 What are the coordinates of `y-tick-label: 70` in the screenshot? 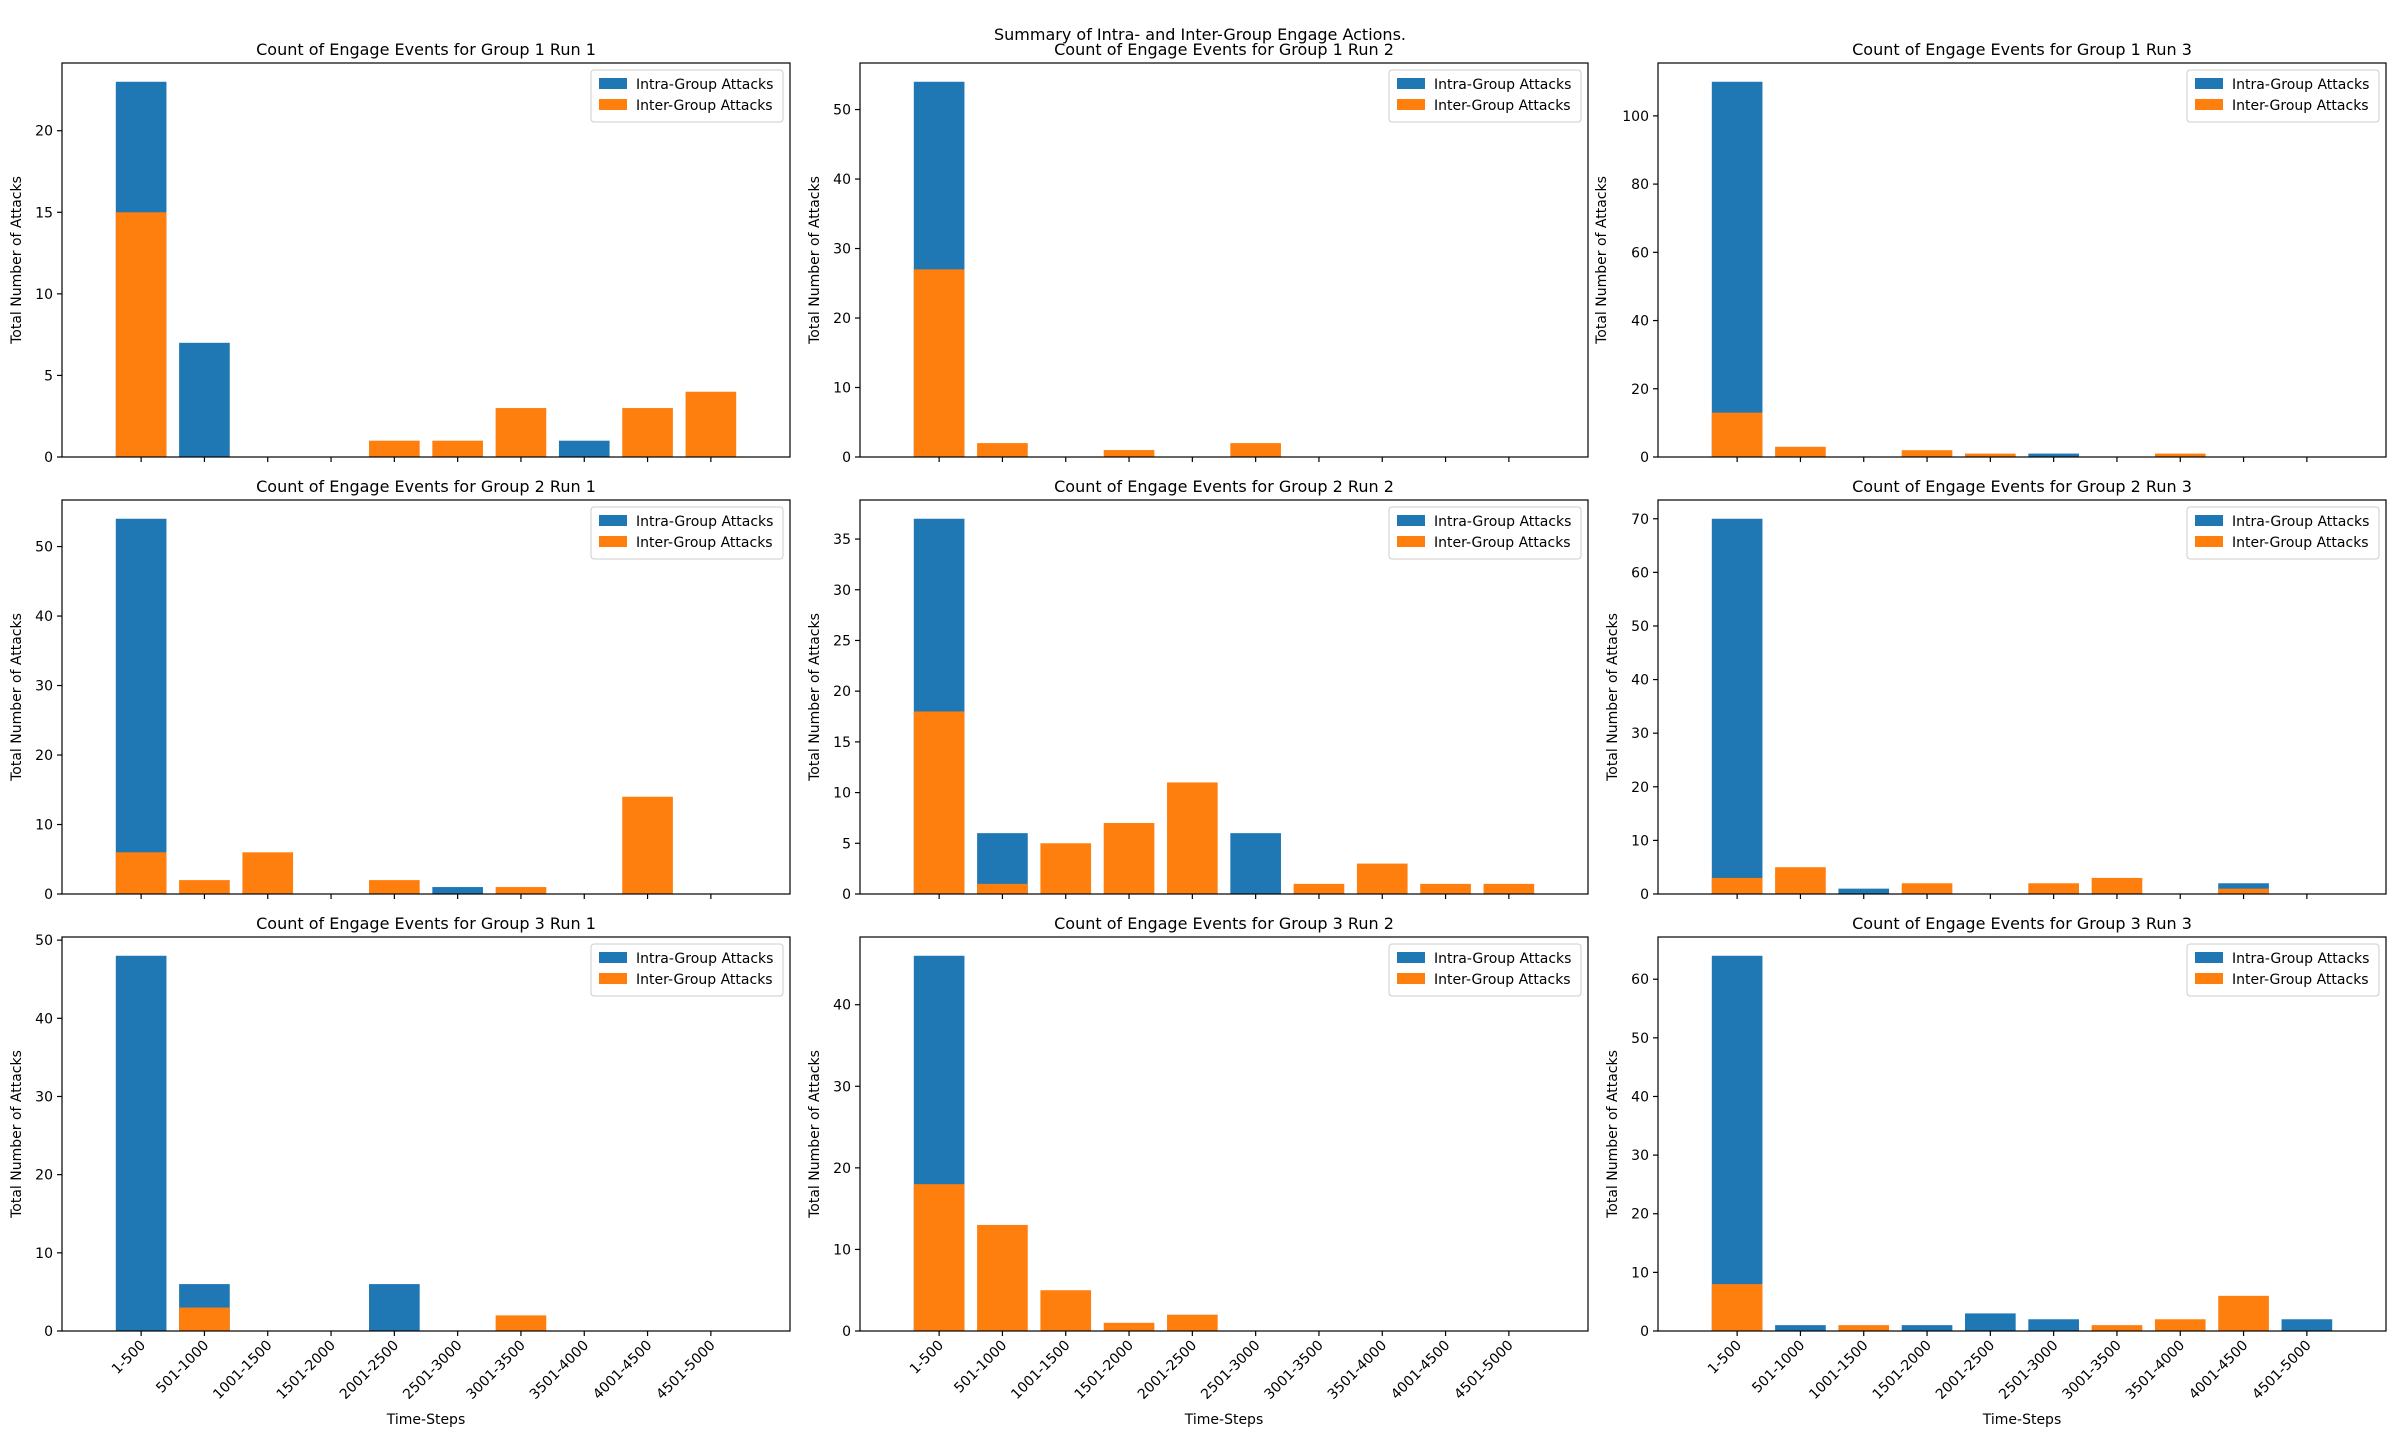 It's located at (1640, 520).